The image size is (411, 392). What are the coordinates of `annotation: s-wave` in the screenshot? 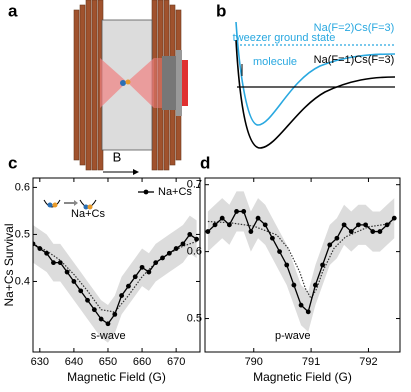 It's located at (108, 336).